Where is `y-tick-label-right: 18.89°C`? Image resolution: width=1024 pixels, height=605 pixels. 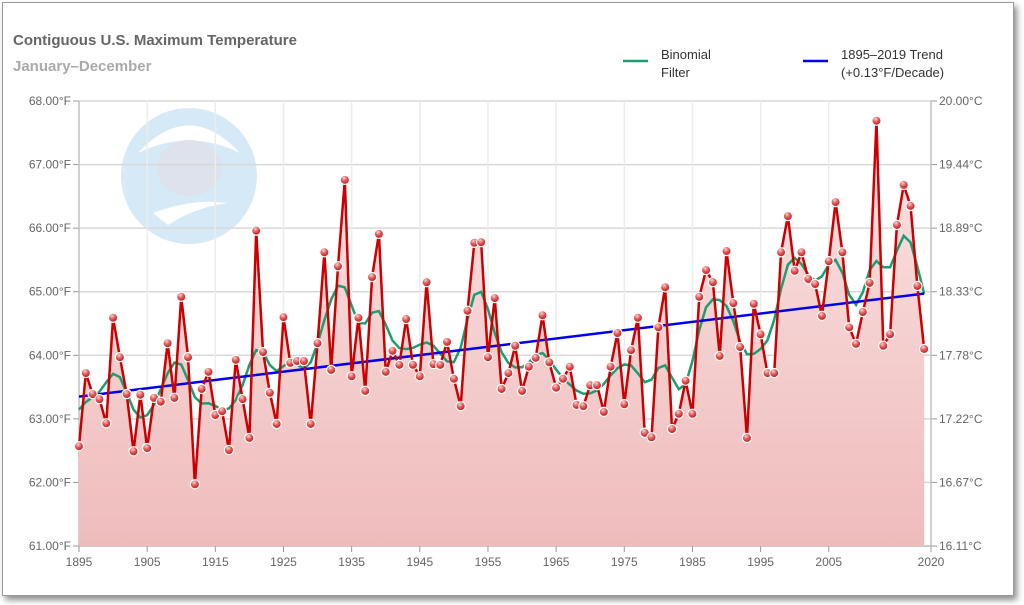 y-tick-label-right: 18.89°C is located at coordinates (961, 228).